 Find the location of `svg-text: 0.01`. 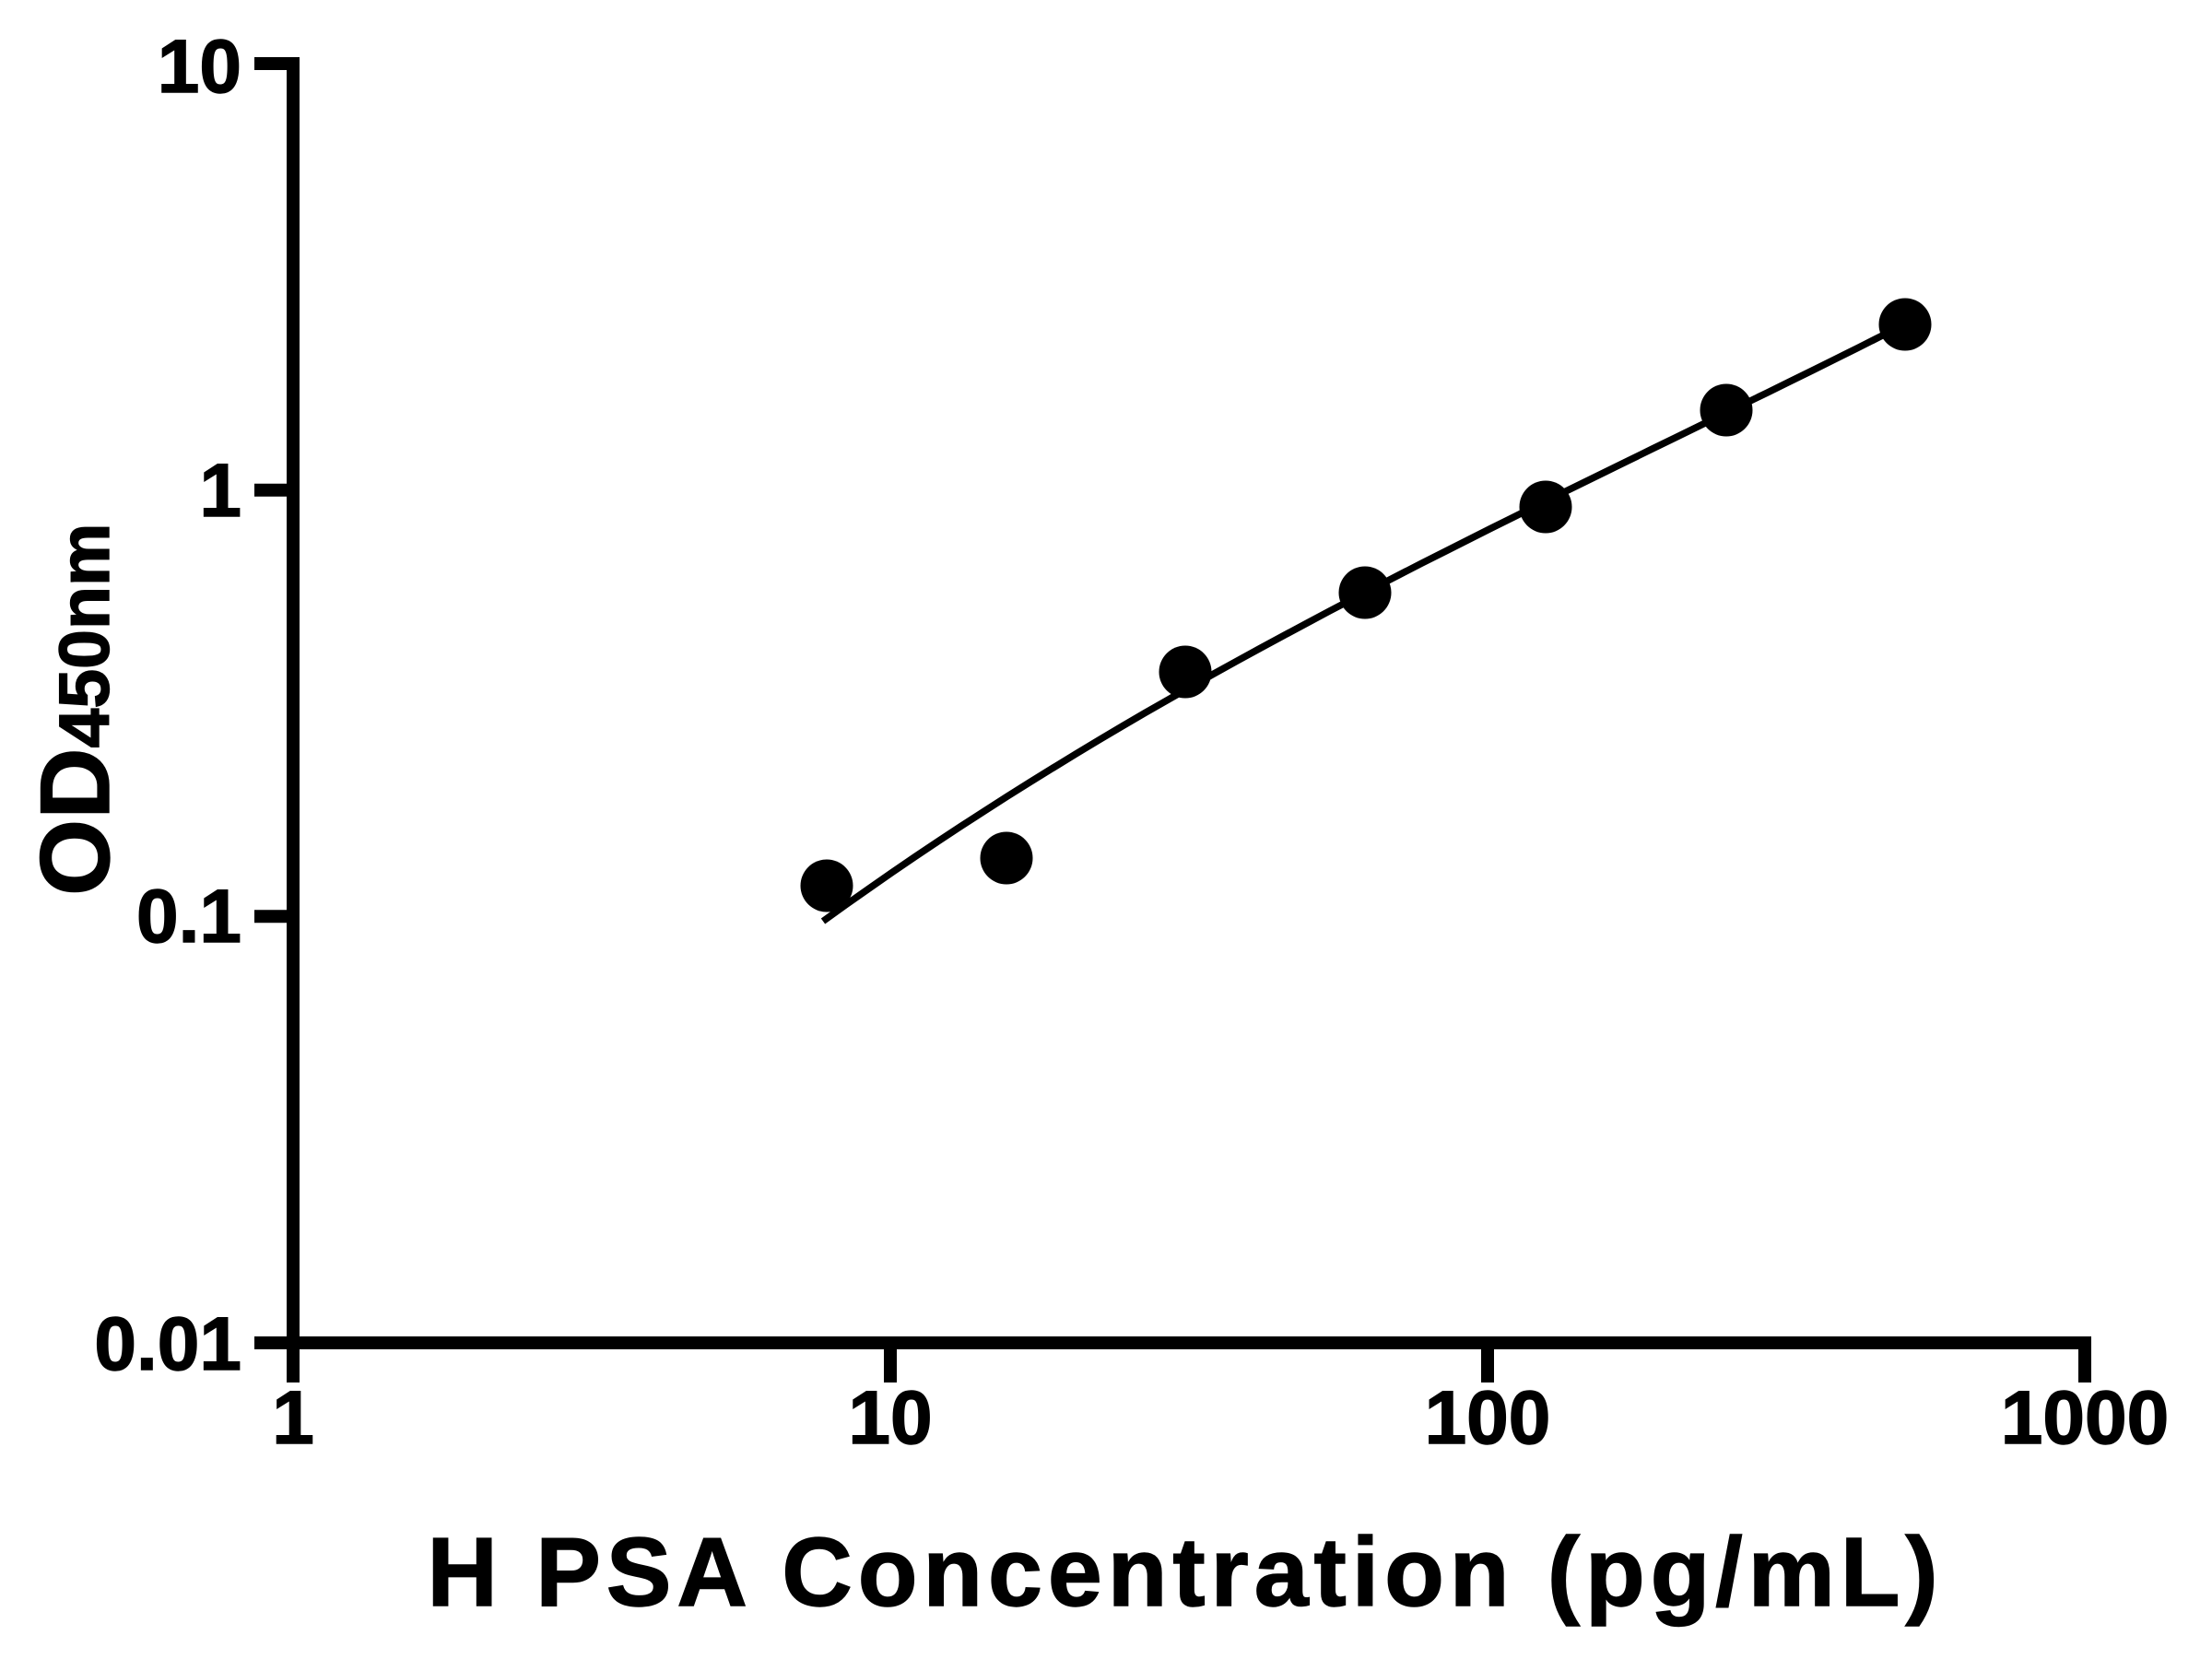

svg-text: 0.01 is located at coordinates (167, 1344).